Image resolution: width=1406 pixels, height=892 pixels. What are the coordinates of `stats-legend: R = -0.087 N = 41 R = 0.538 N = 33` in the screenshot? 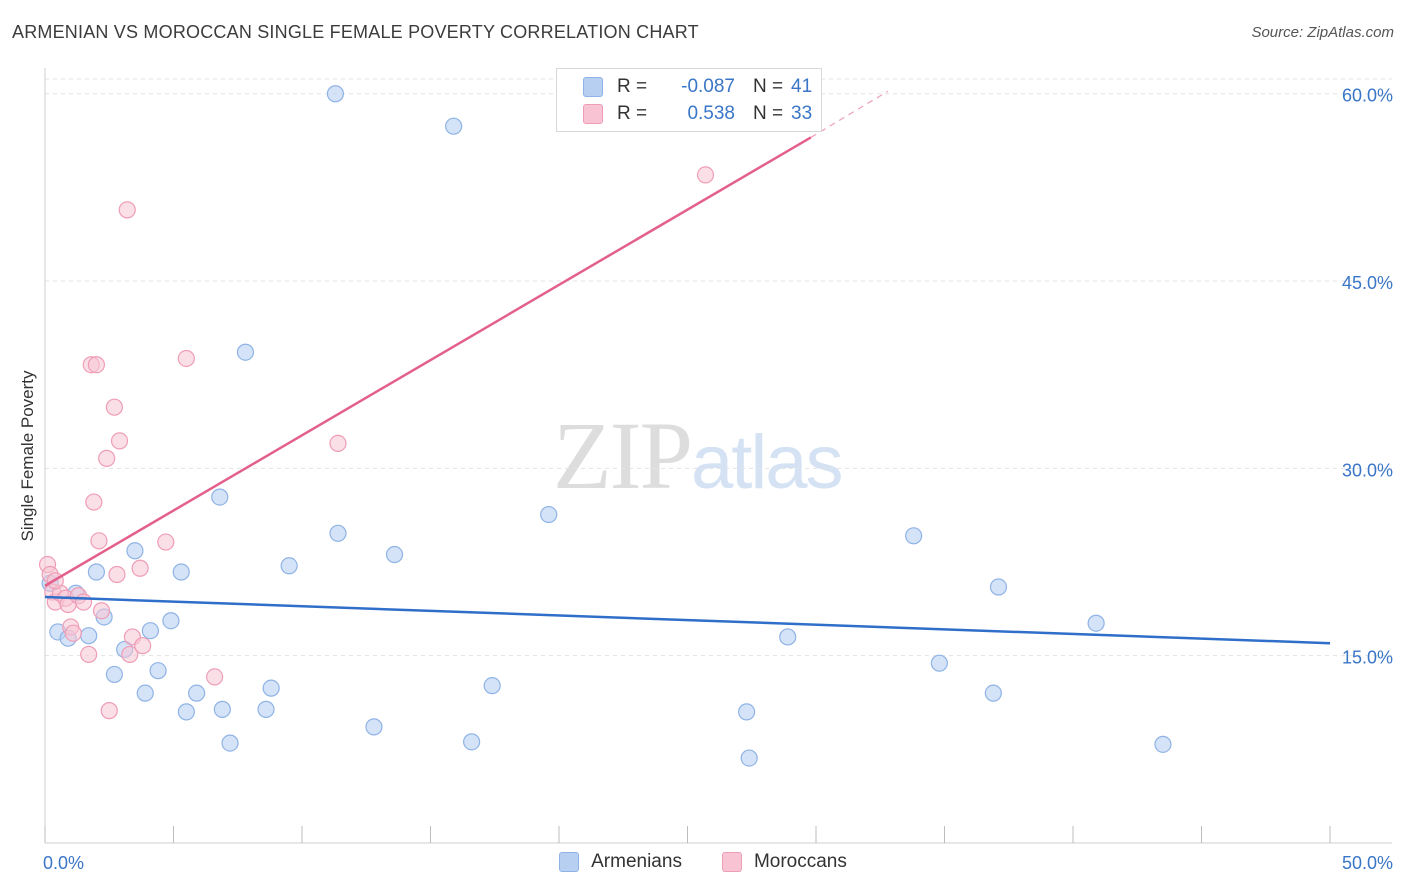 It's located at (689, 100).